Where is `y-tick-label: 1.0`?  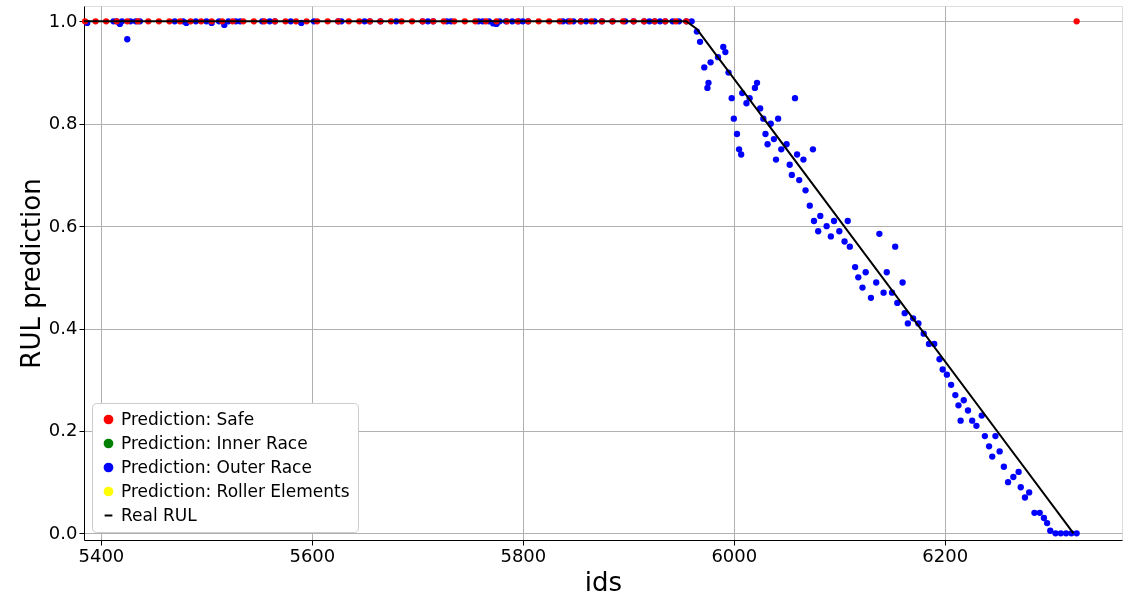 y-tick-label: 1.0 is located at coordinates (63, 20).